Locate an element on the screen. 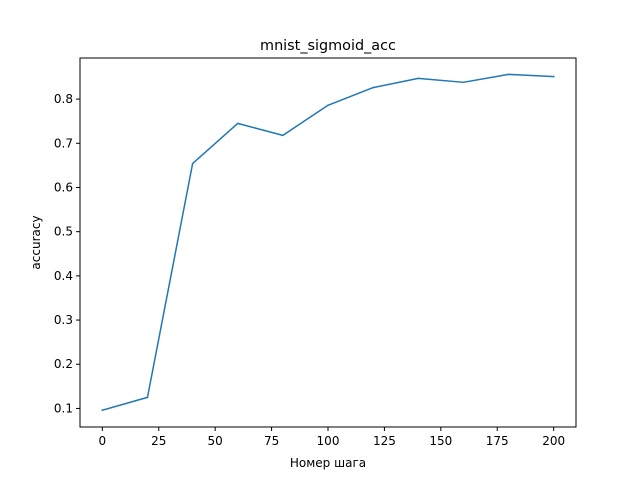 The image size is (640, 484). chart-title: mnist_sigmoid_acc is located at coordinates (328, 46).